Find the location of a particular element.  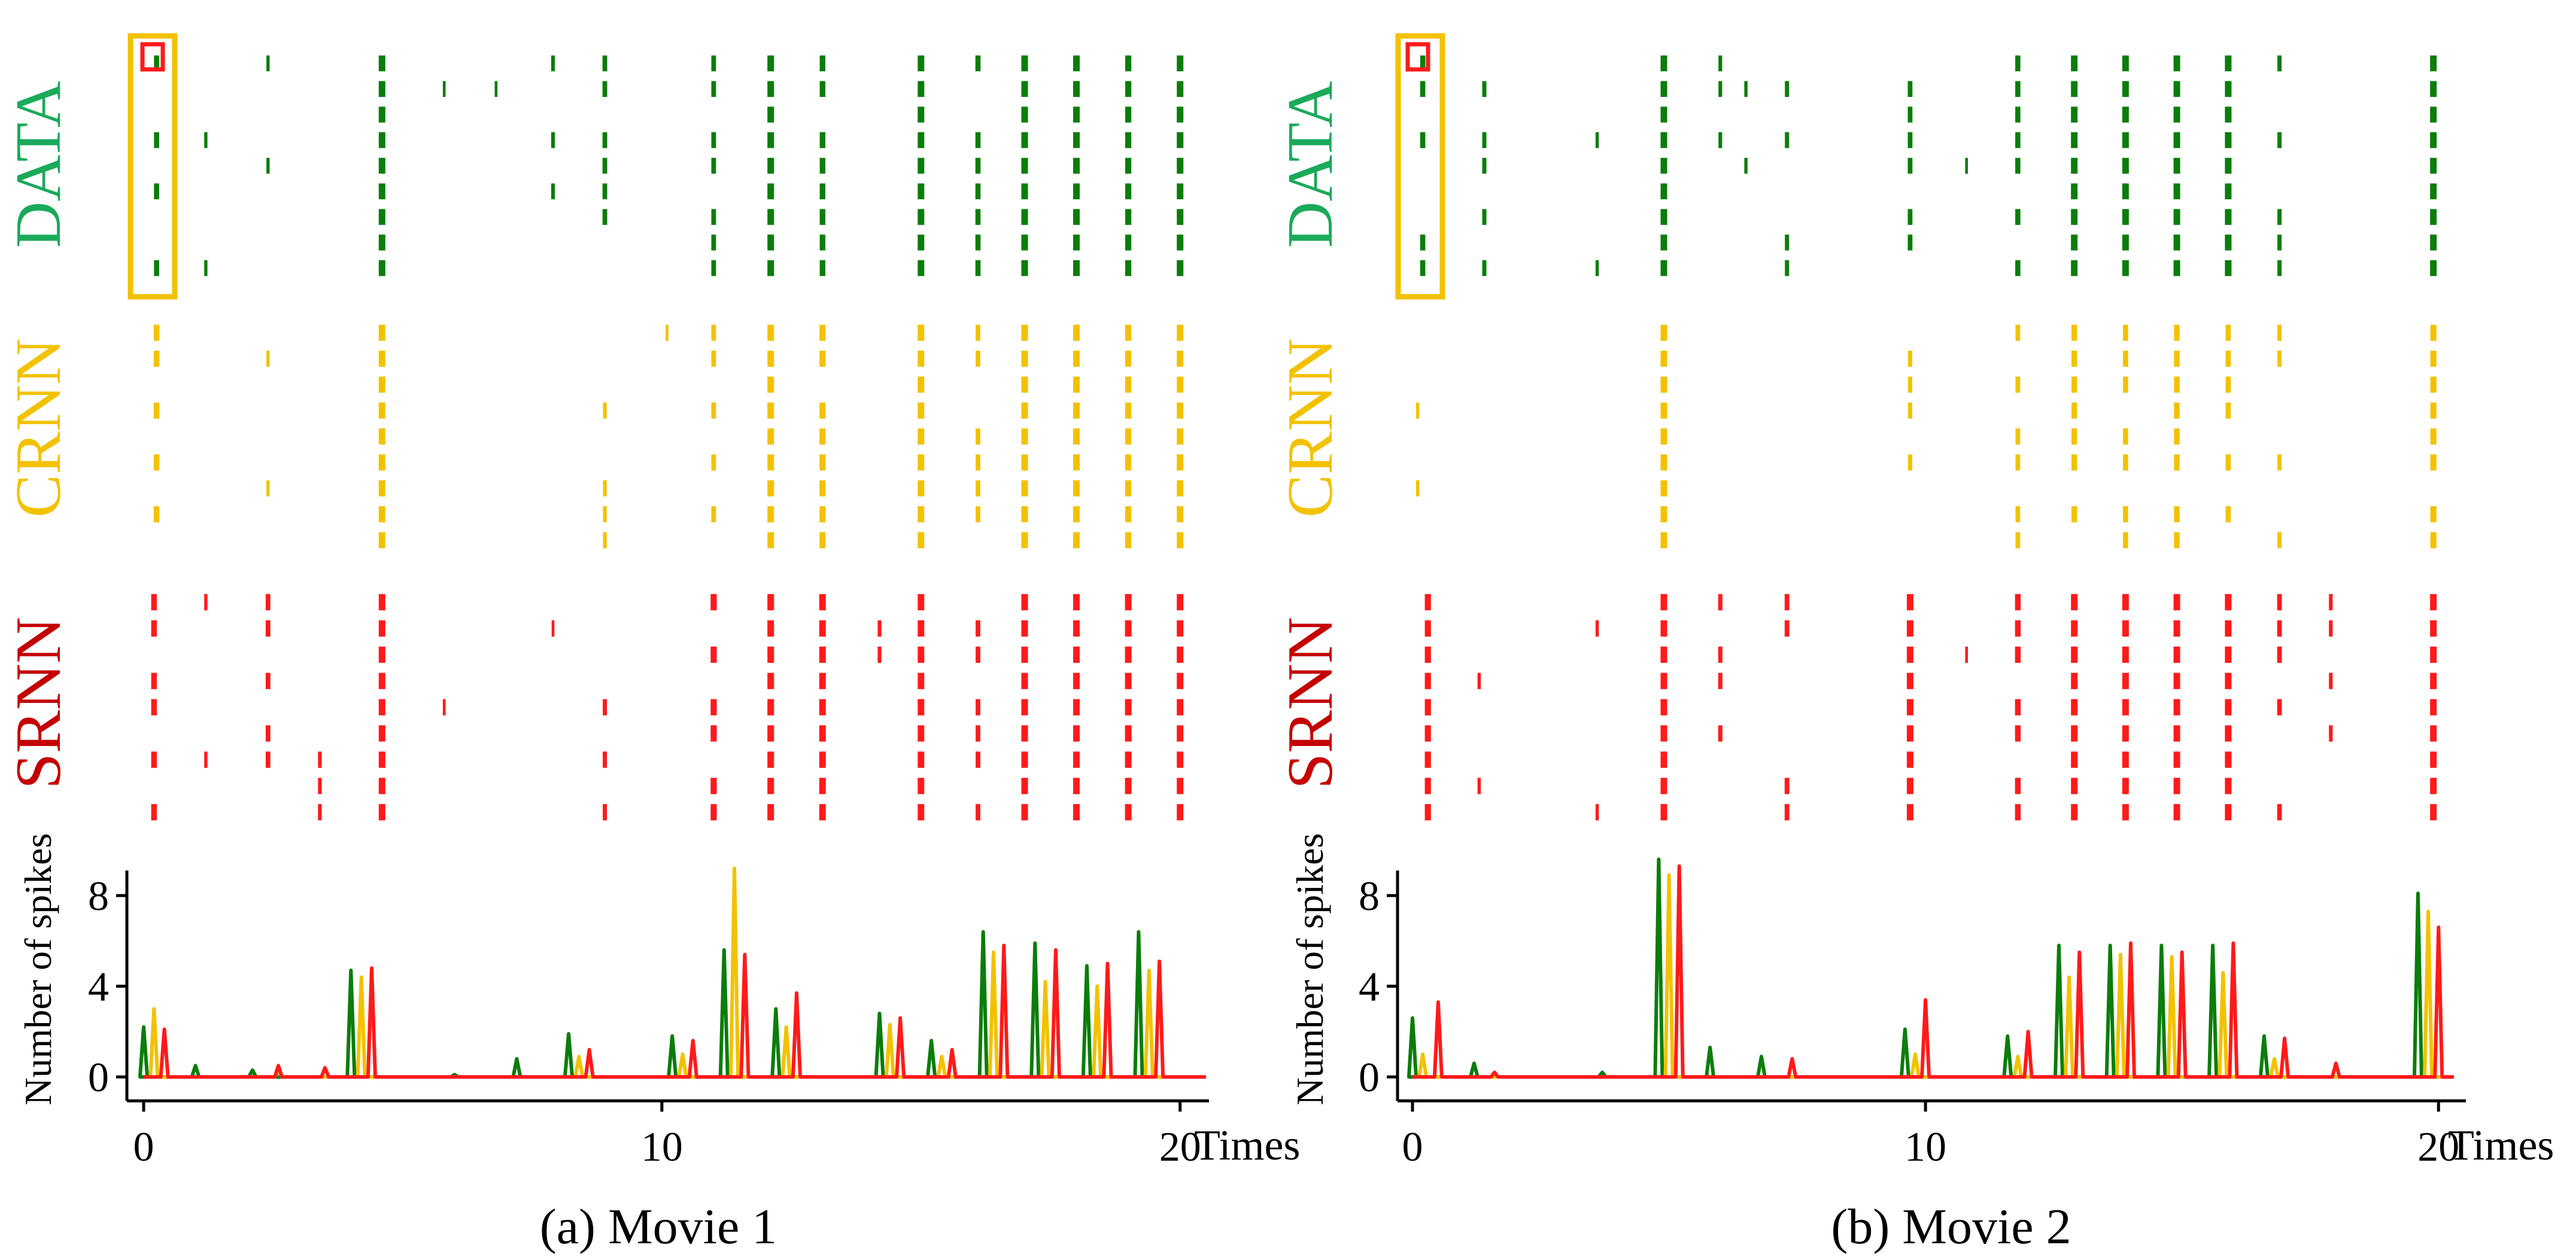

highlight-box is located at coordinates (152, 166).